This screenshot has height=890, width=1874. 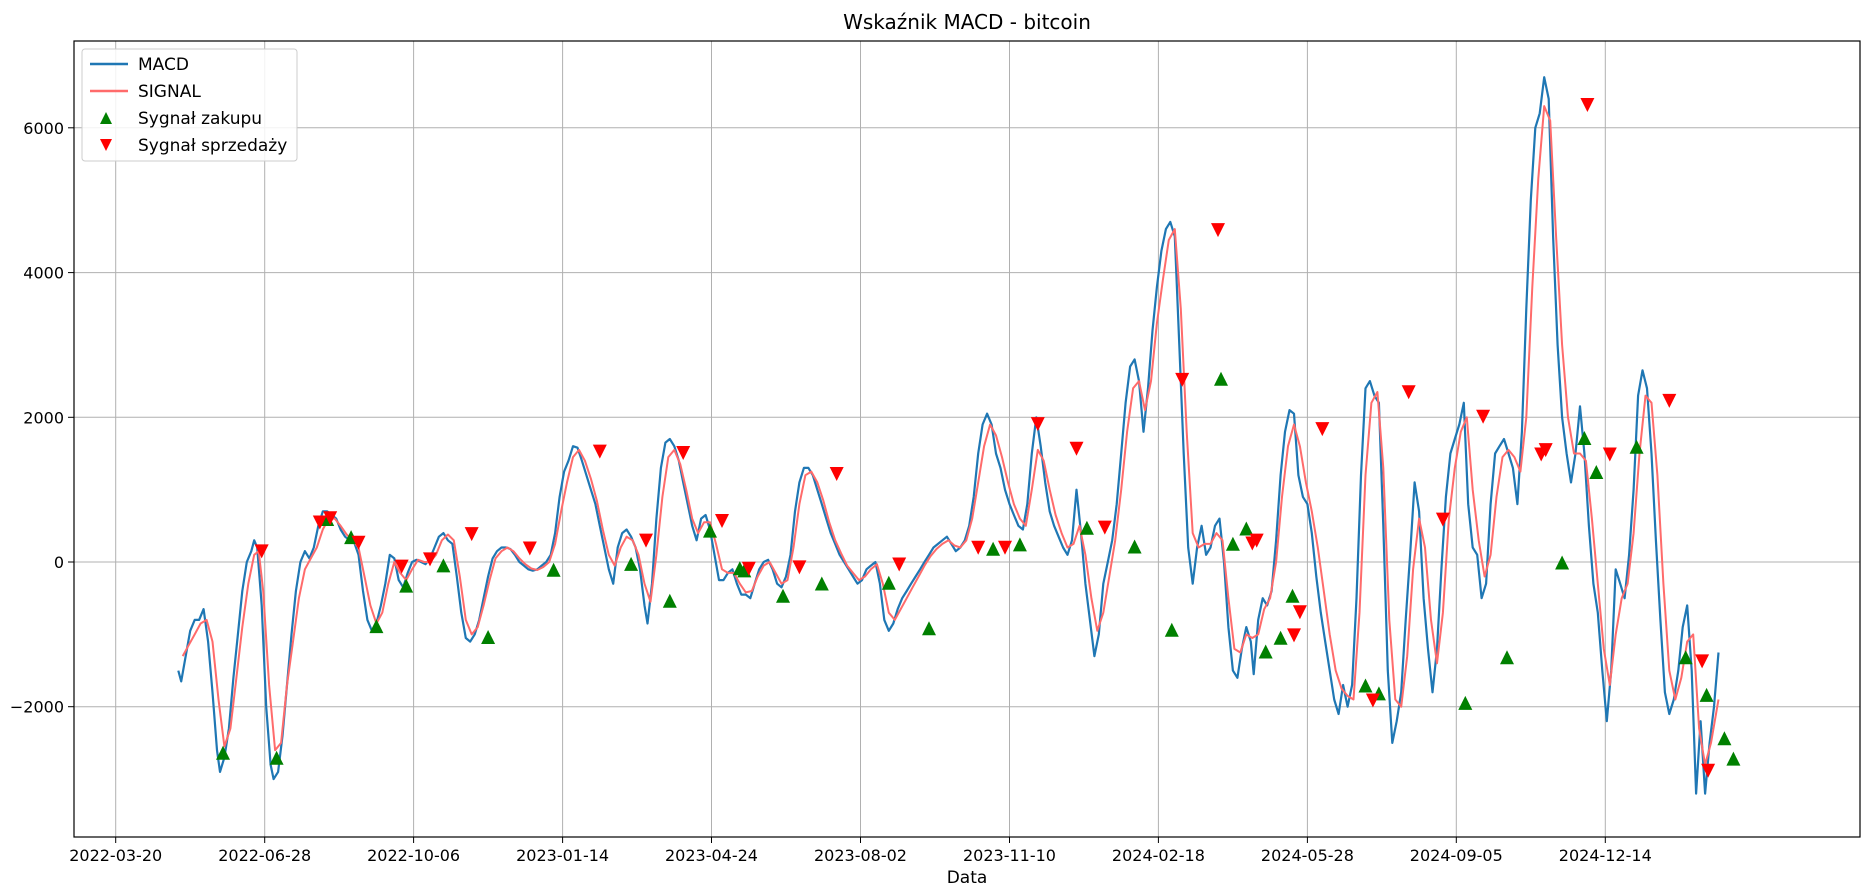 What do you see at coordinates (115, 855) in the screenshot?
I see `x-tick-label: 2022-03-20` at bounding box center [115, 855].